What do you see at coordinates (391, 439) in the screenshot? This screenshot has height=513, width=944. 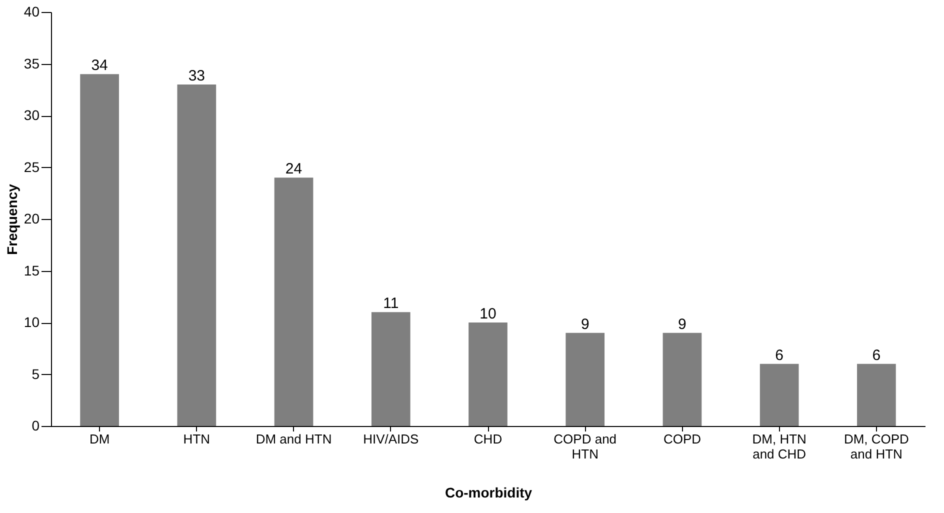 I see `x-tick-label: HIV/AIDS` at bounding box center [391, 439].